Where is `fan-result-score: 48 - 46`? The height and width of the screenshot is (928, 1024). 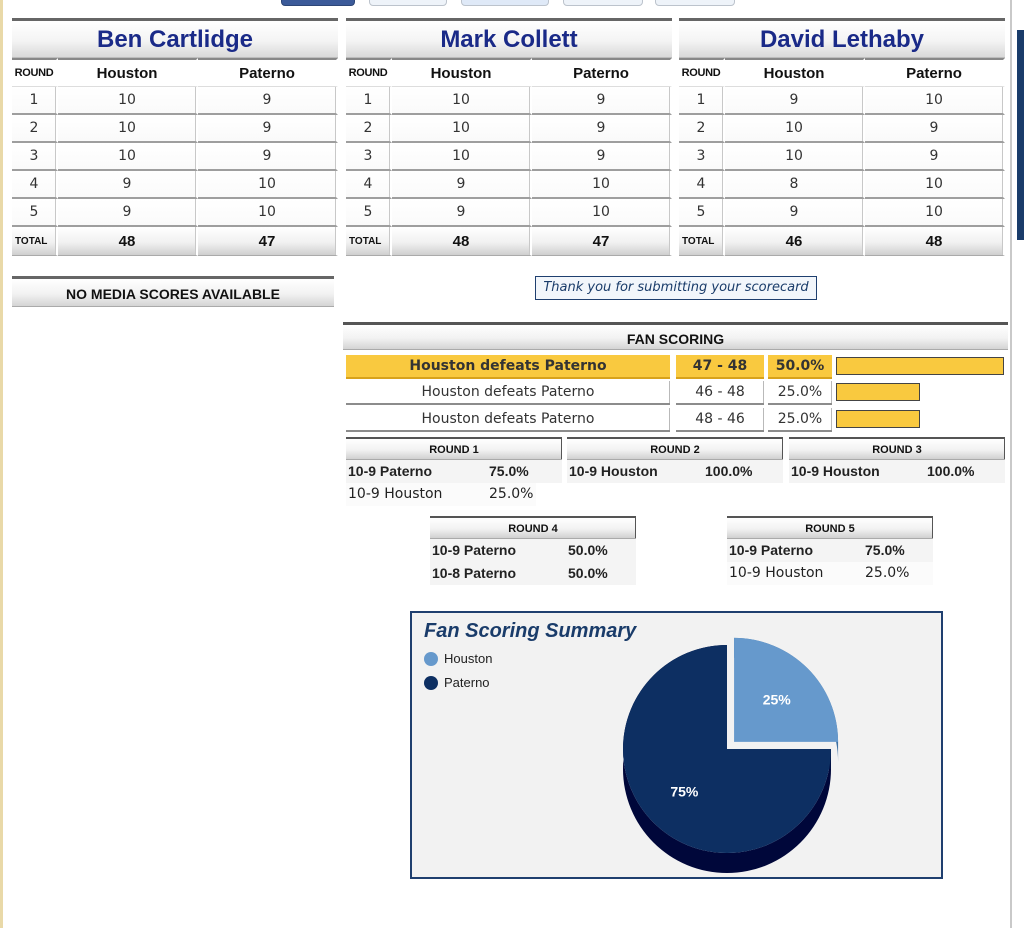 fan-result-score: 48 - 46 is located at coordinates (720, 420).